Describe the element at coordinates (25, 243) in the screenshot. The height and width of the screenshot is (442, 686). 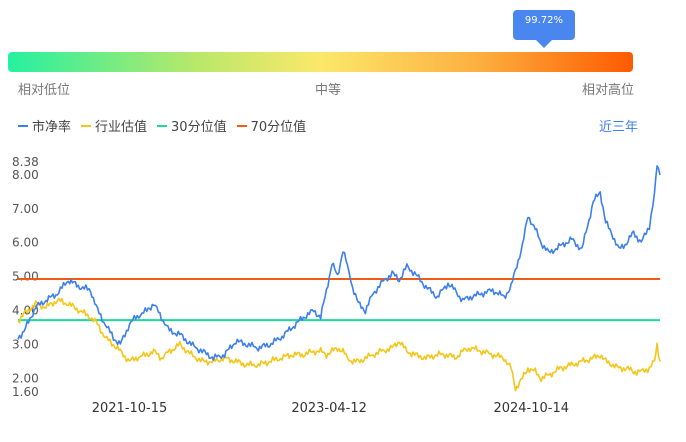
I see `y-tick-label: 6.00` at that location.